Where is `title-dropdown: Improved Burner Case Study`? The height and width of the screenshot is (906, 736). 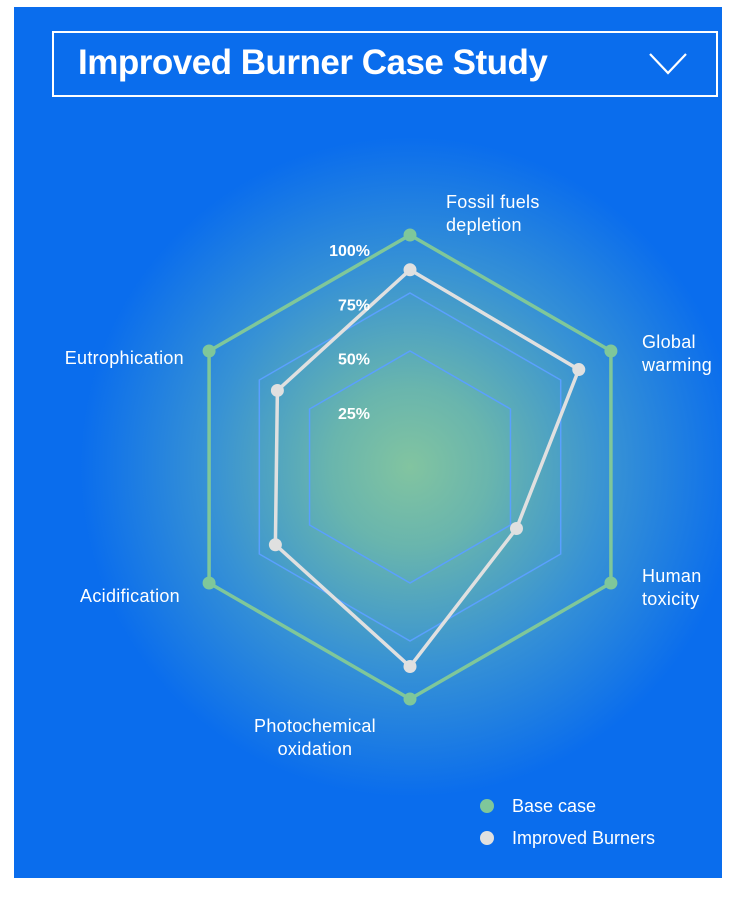 title-dropdown: Improved Burner Case Study is located at coordinates (385, 64).